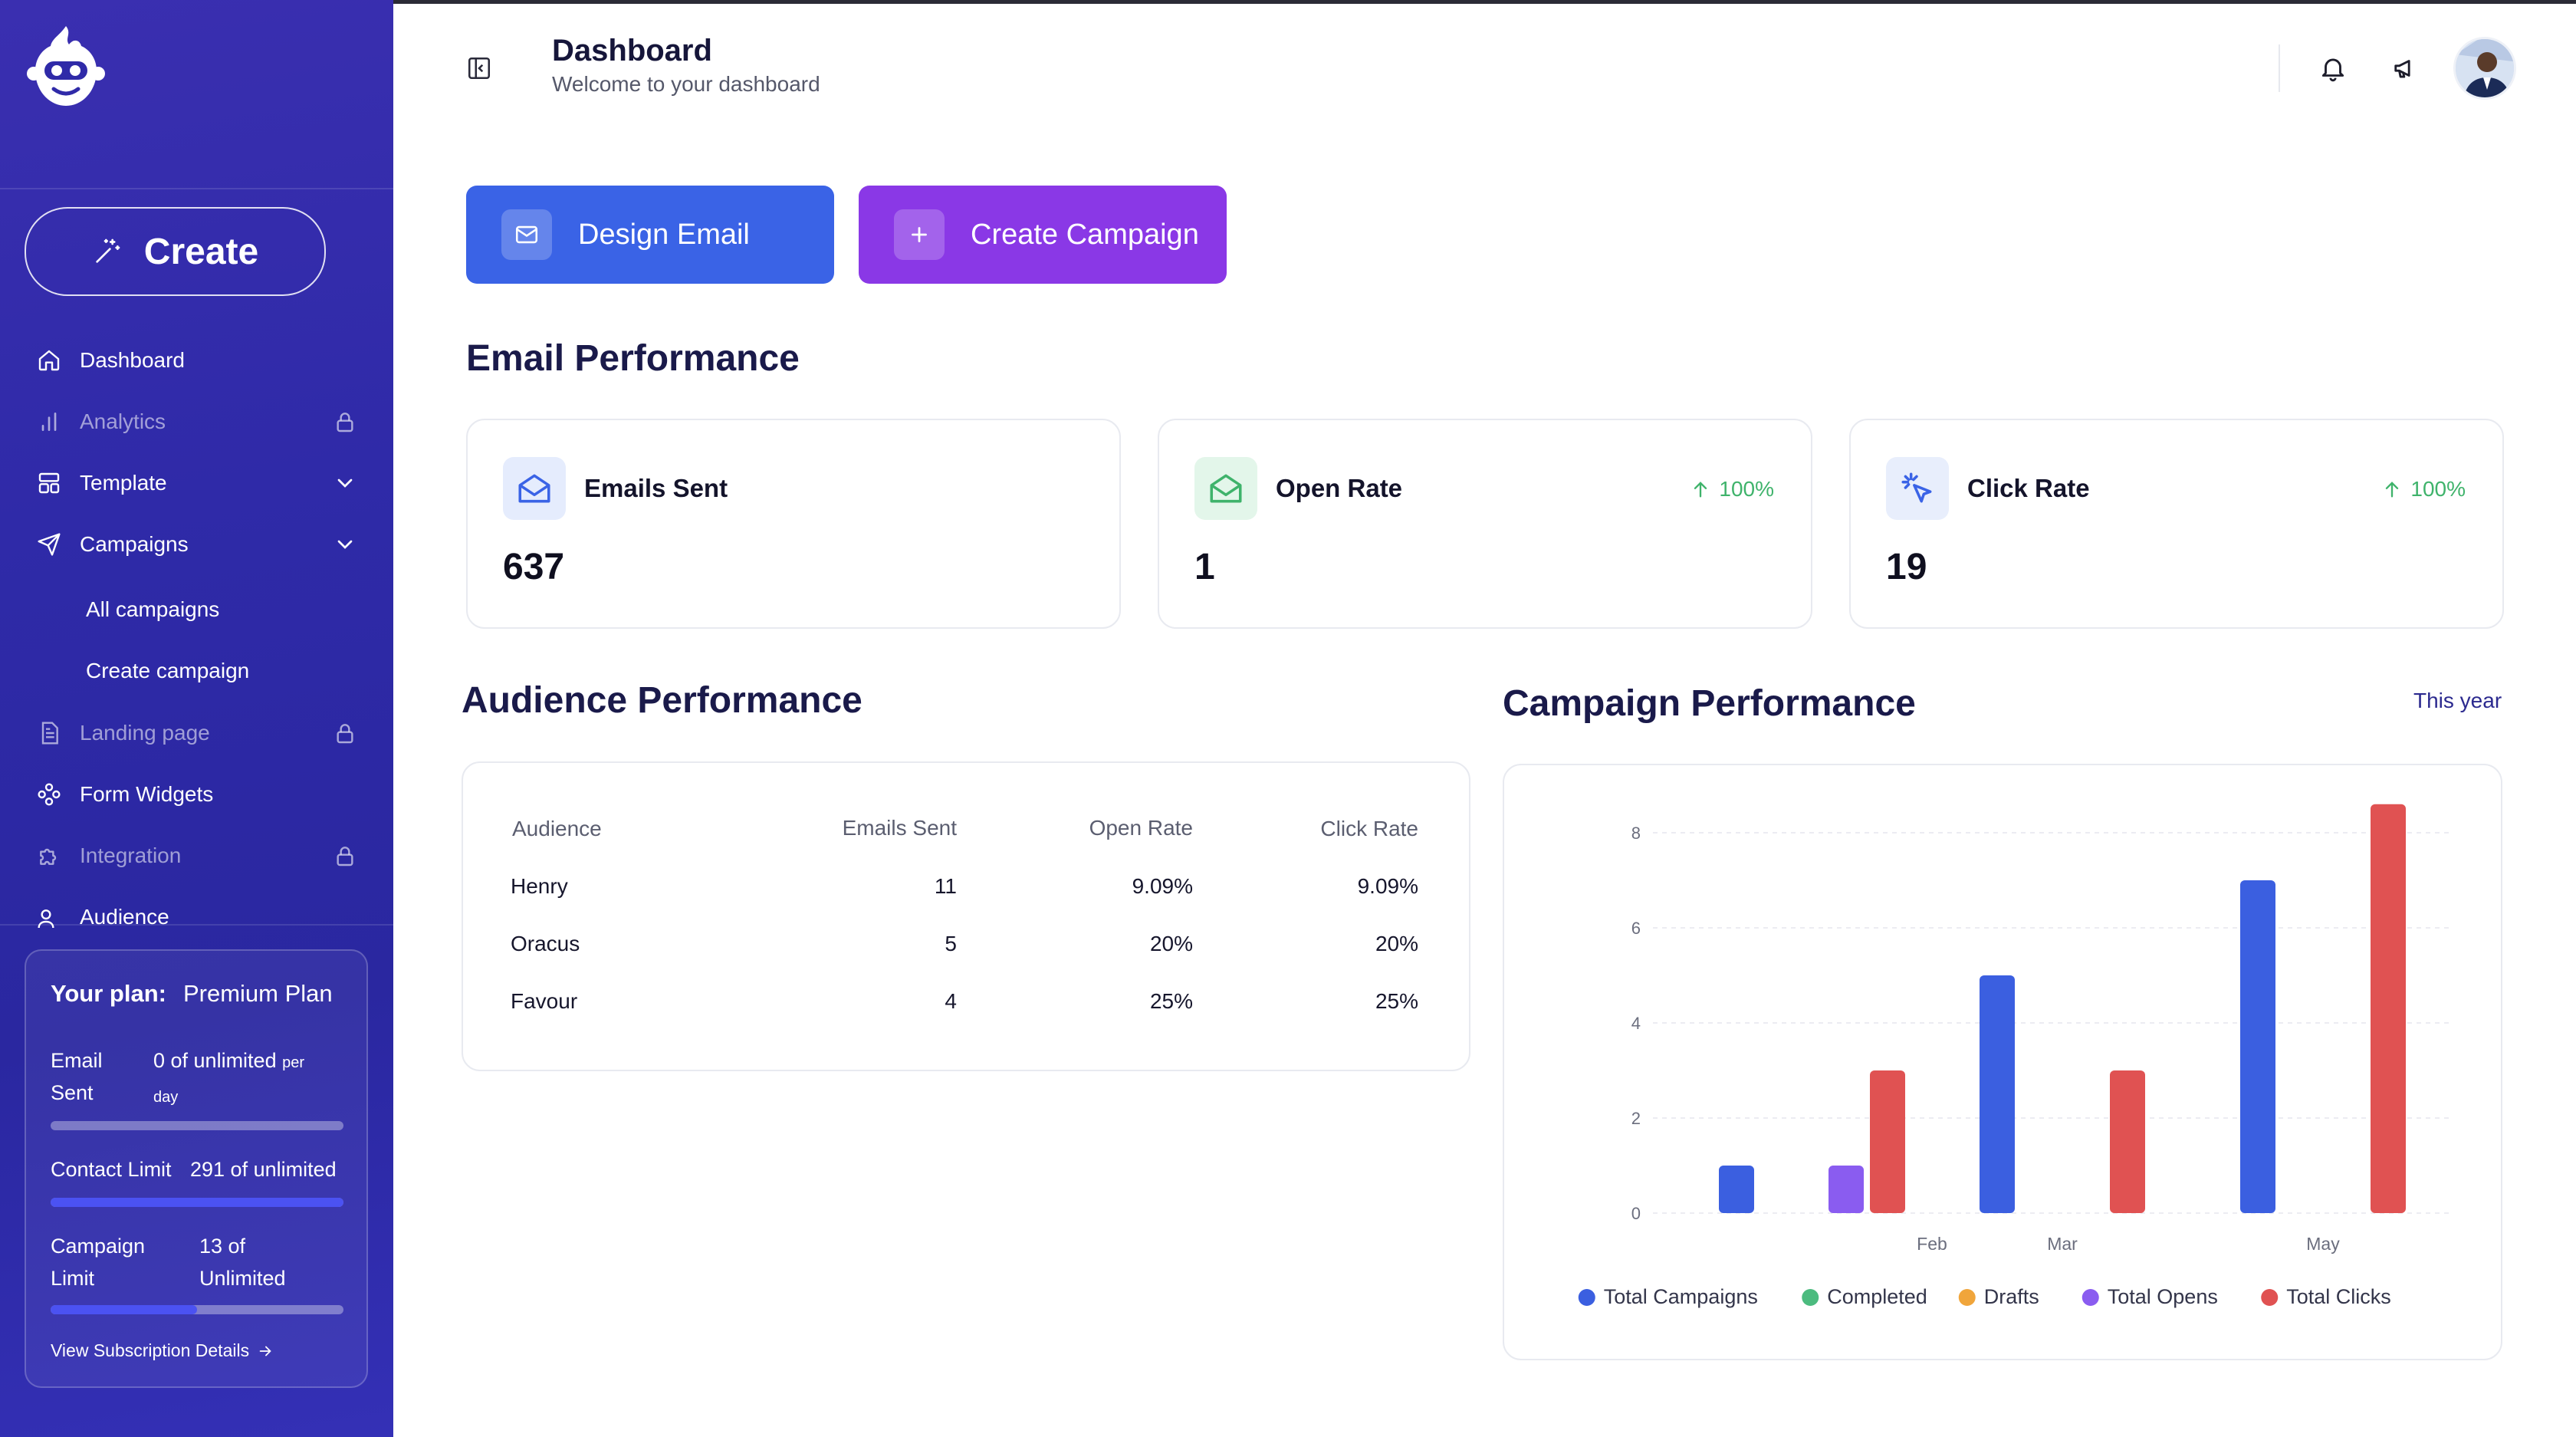  What do you see at coordinates (951, 1001) in the screenshot?
I see `table-cell: 4` at bounding box center [951, 1001].